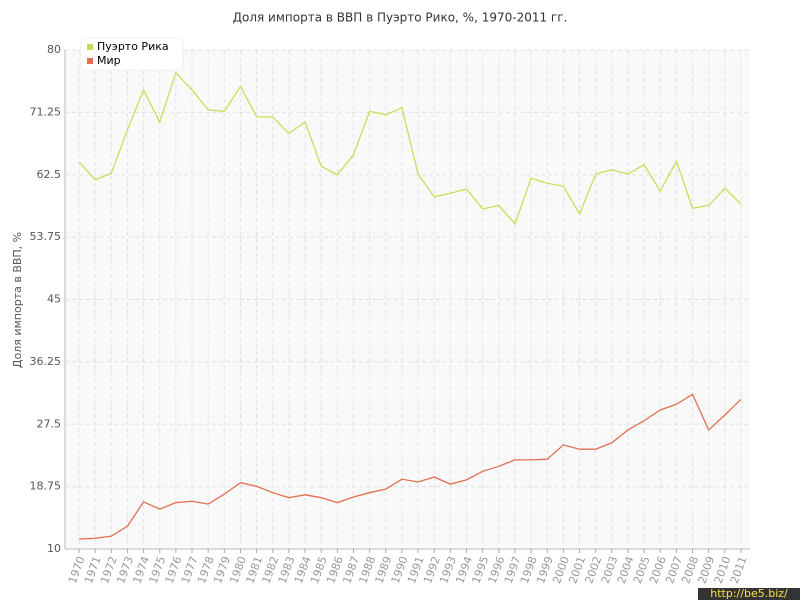  Describe the element at coordinates (46, 486) in the screenshot. I see `y-tick-label: 18.75` at that location.